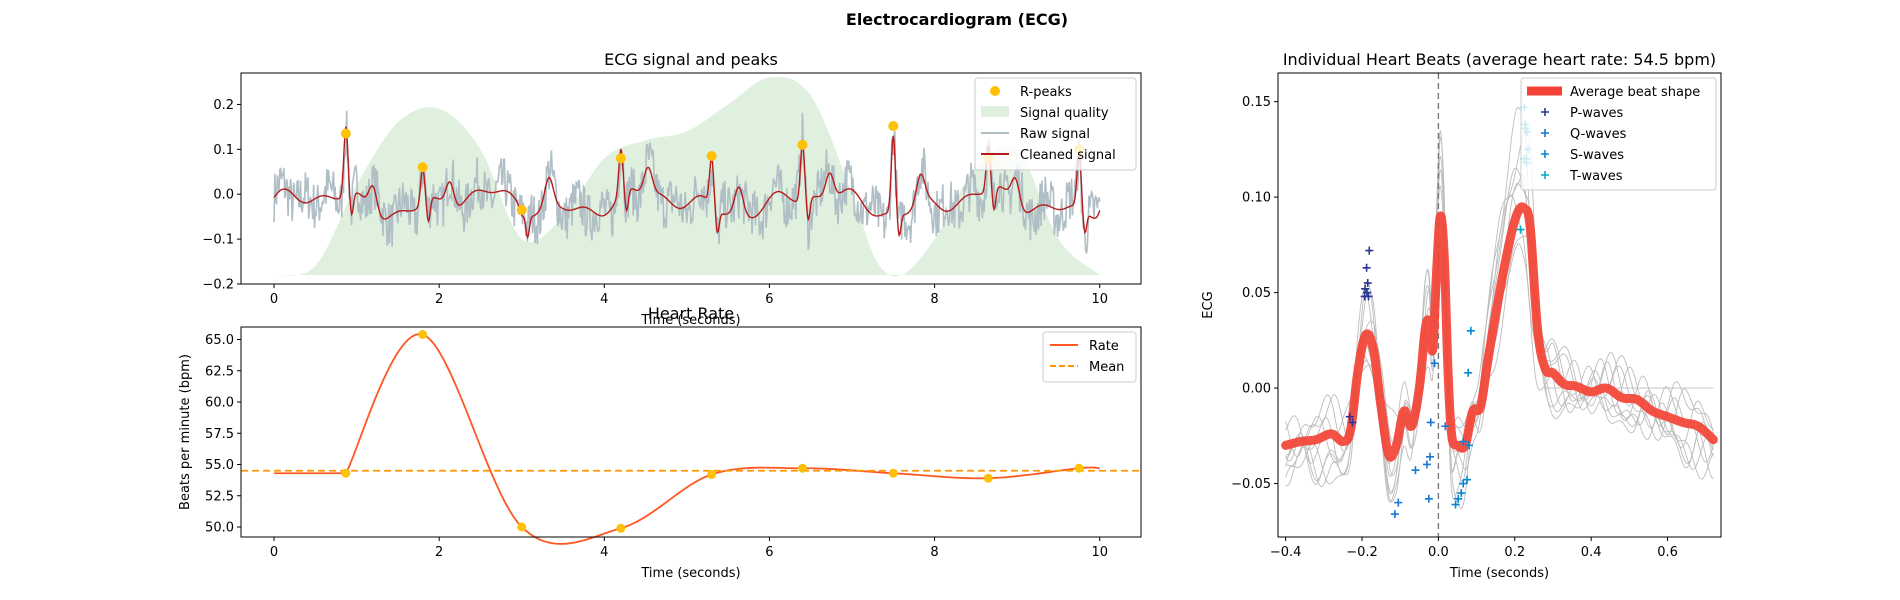 This screenshot has width=1900, height=600. I want to click on ecg-ytick-label: −0.2, so click(218, 285).